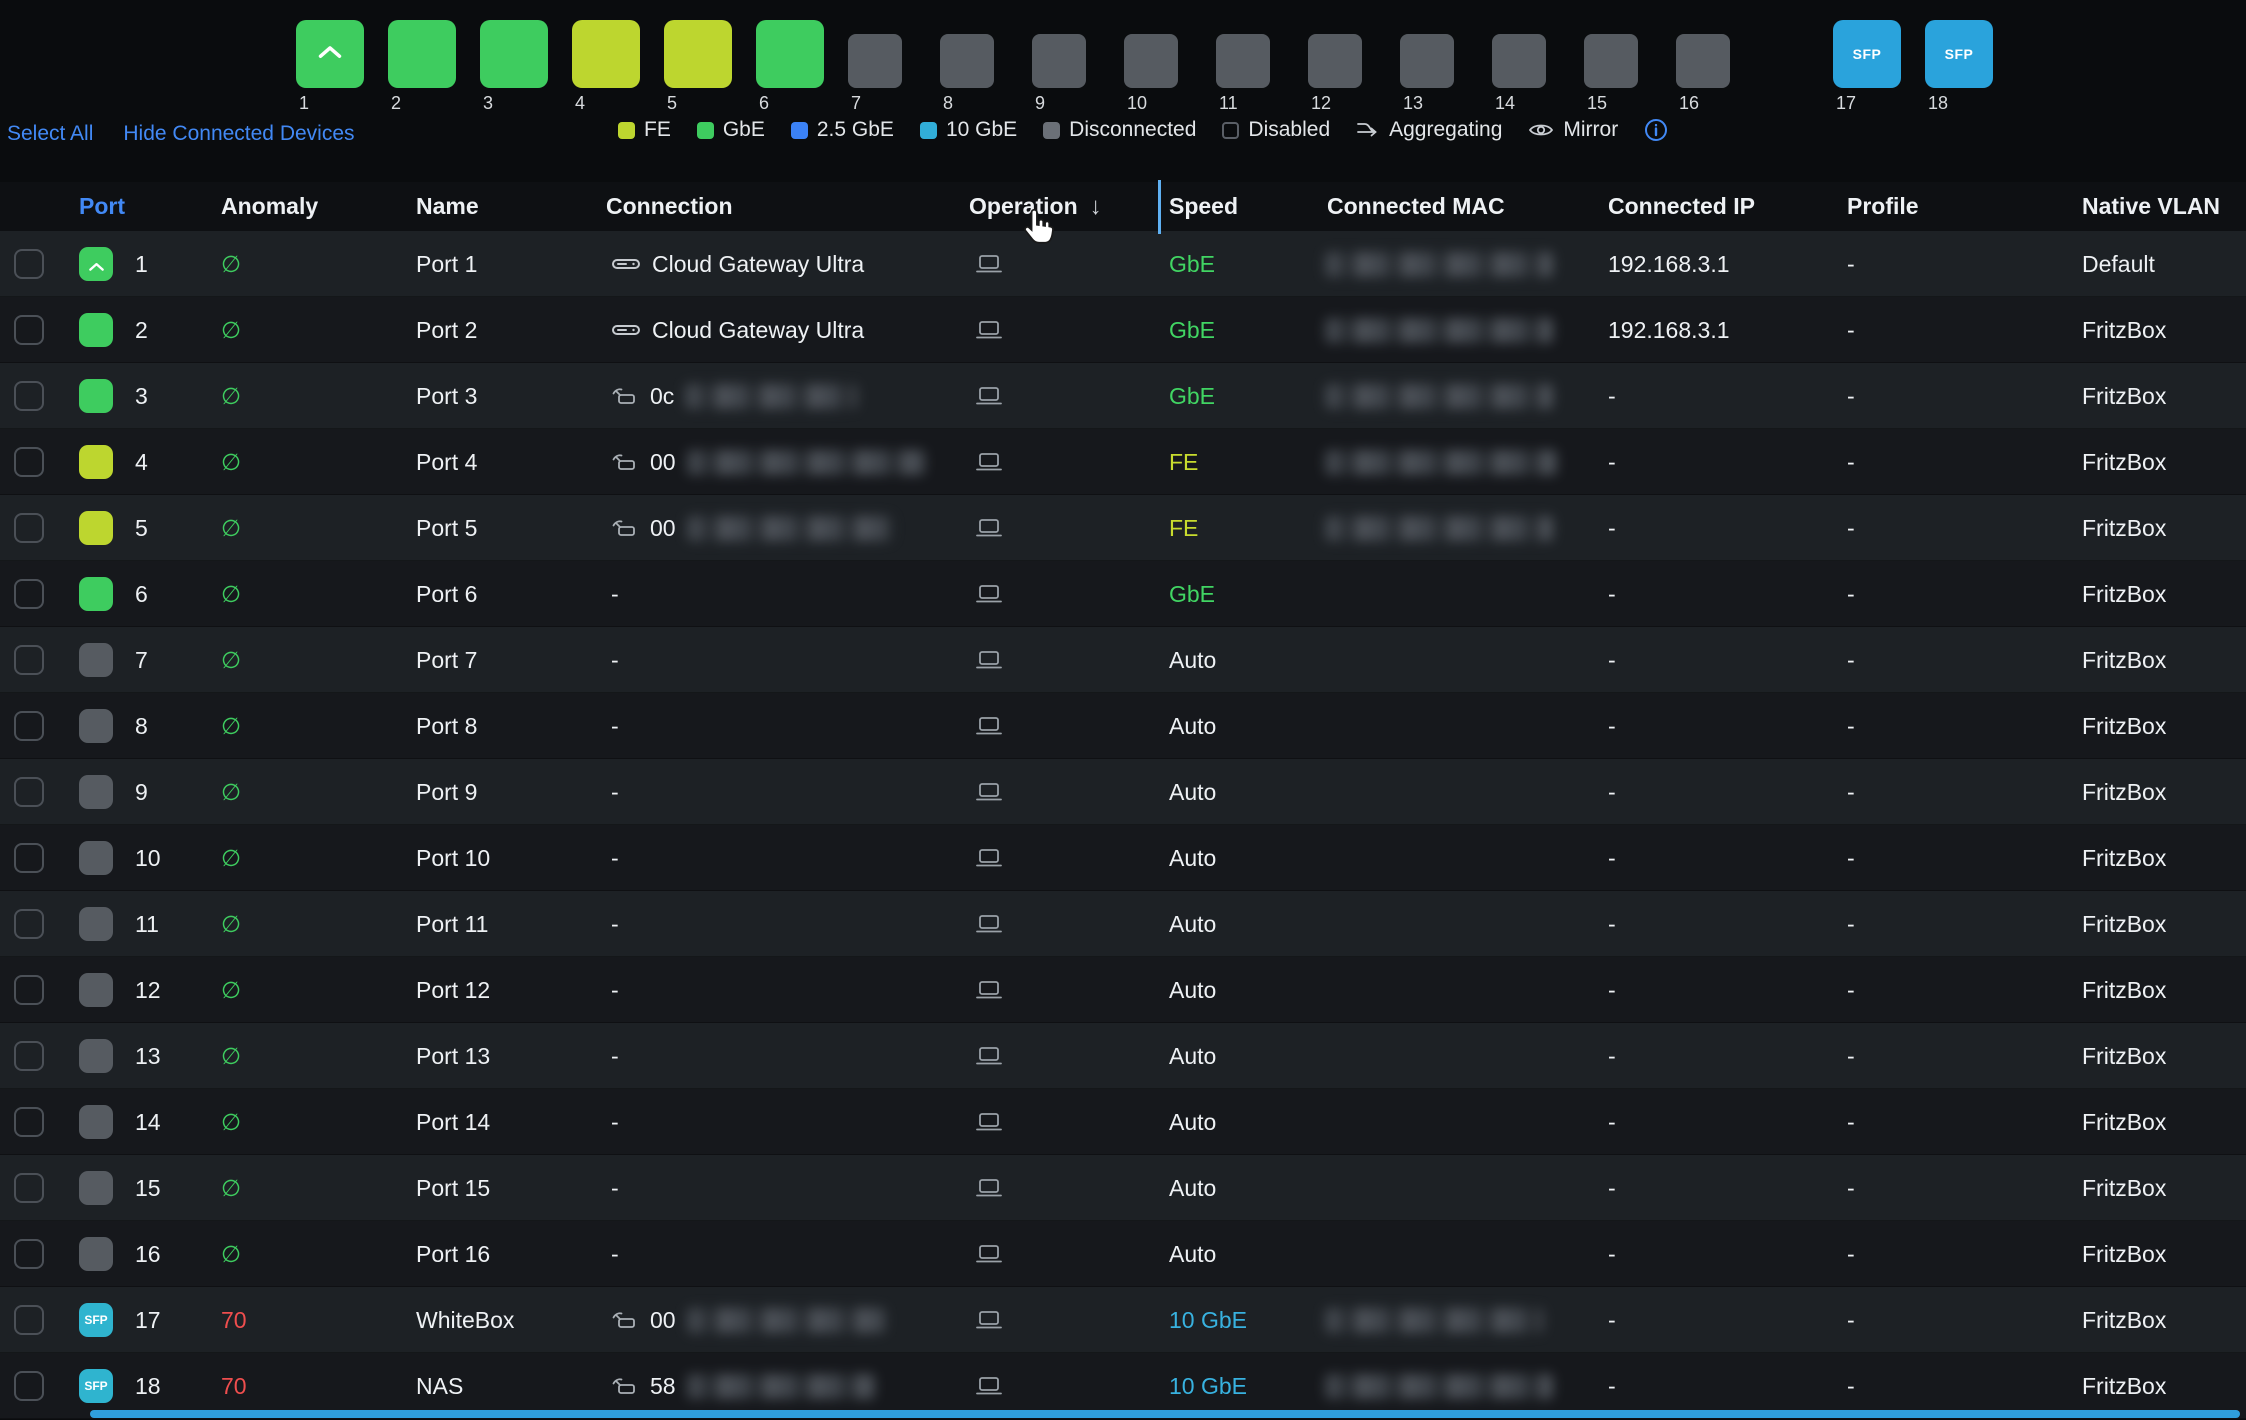 This screenshot has width=2246, height=1420. What do you see at coordinates (239, 133) in the screenshot?
I see `hide-connected-devices-link: Hide Connected Devices` at bounding box center [239, 133].